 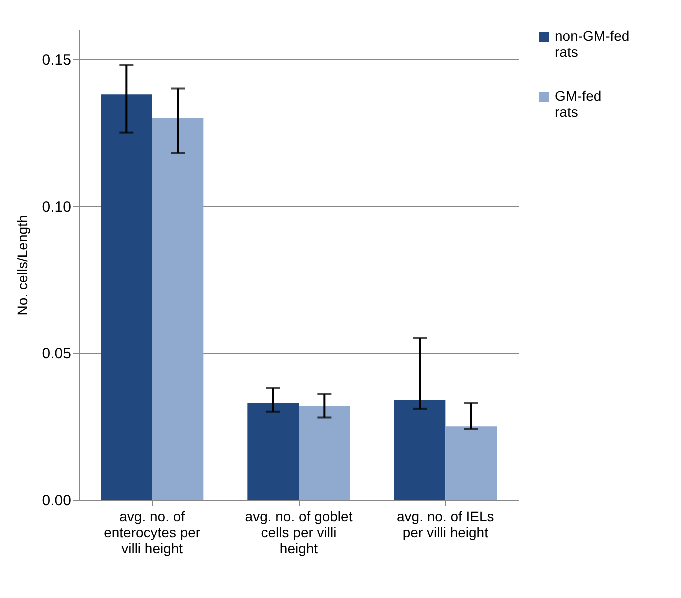 What do you see at coordinates (578, 104) in the screenshot?
I see `legend-label: GM-fed rats` at bounding box center [578, 104].